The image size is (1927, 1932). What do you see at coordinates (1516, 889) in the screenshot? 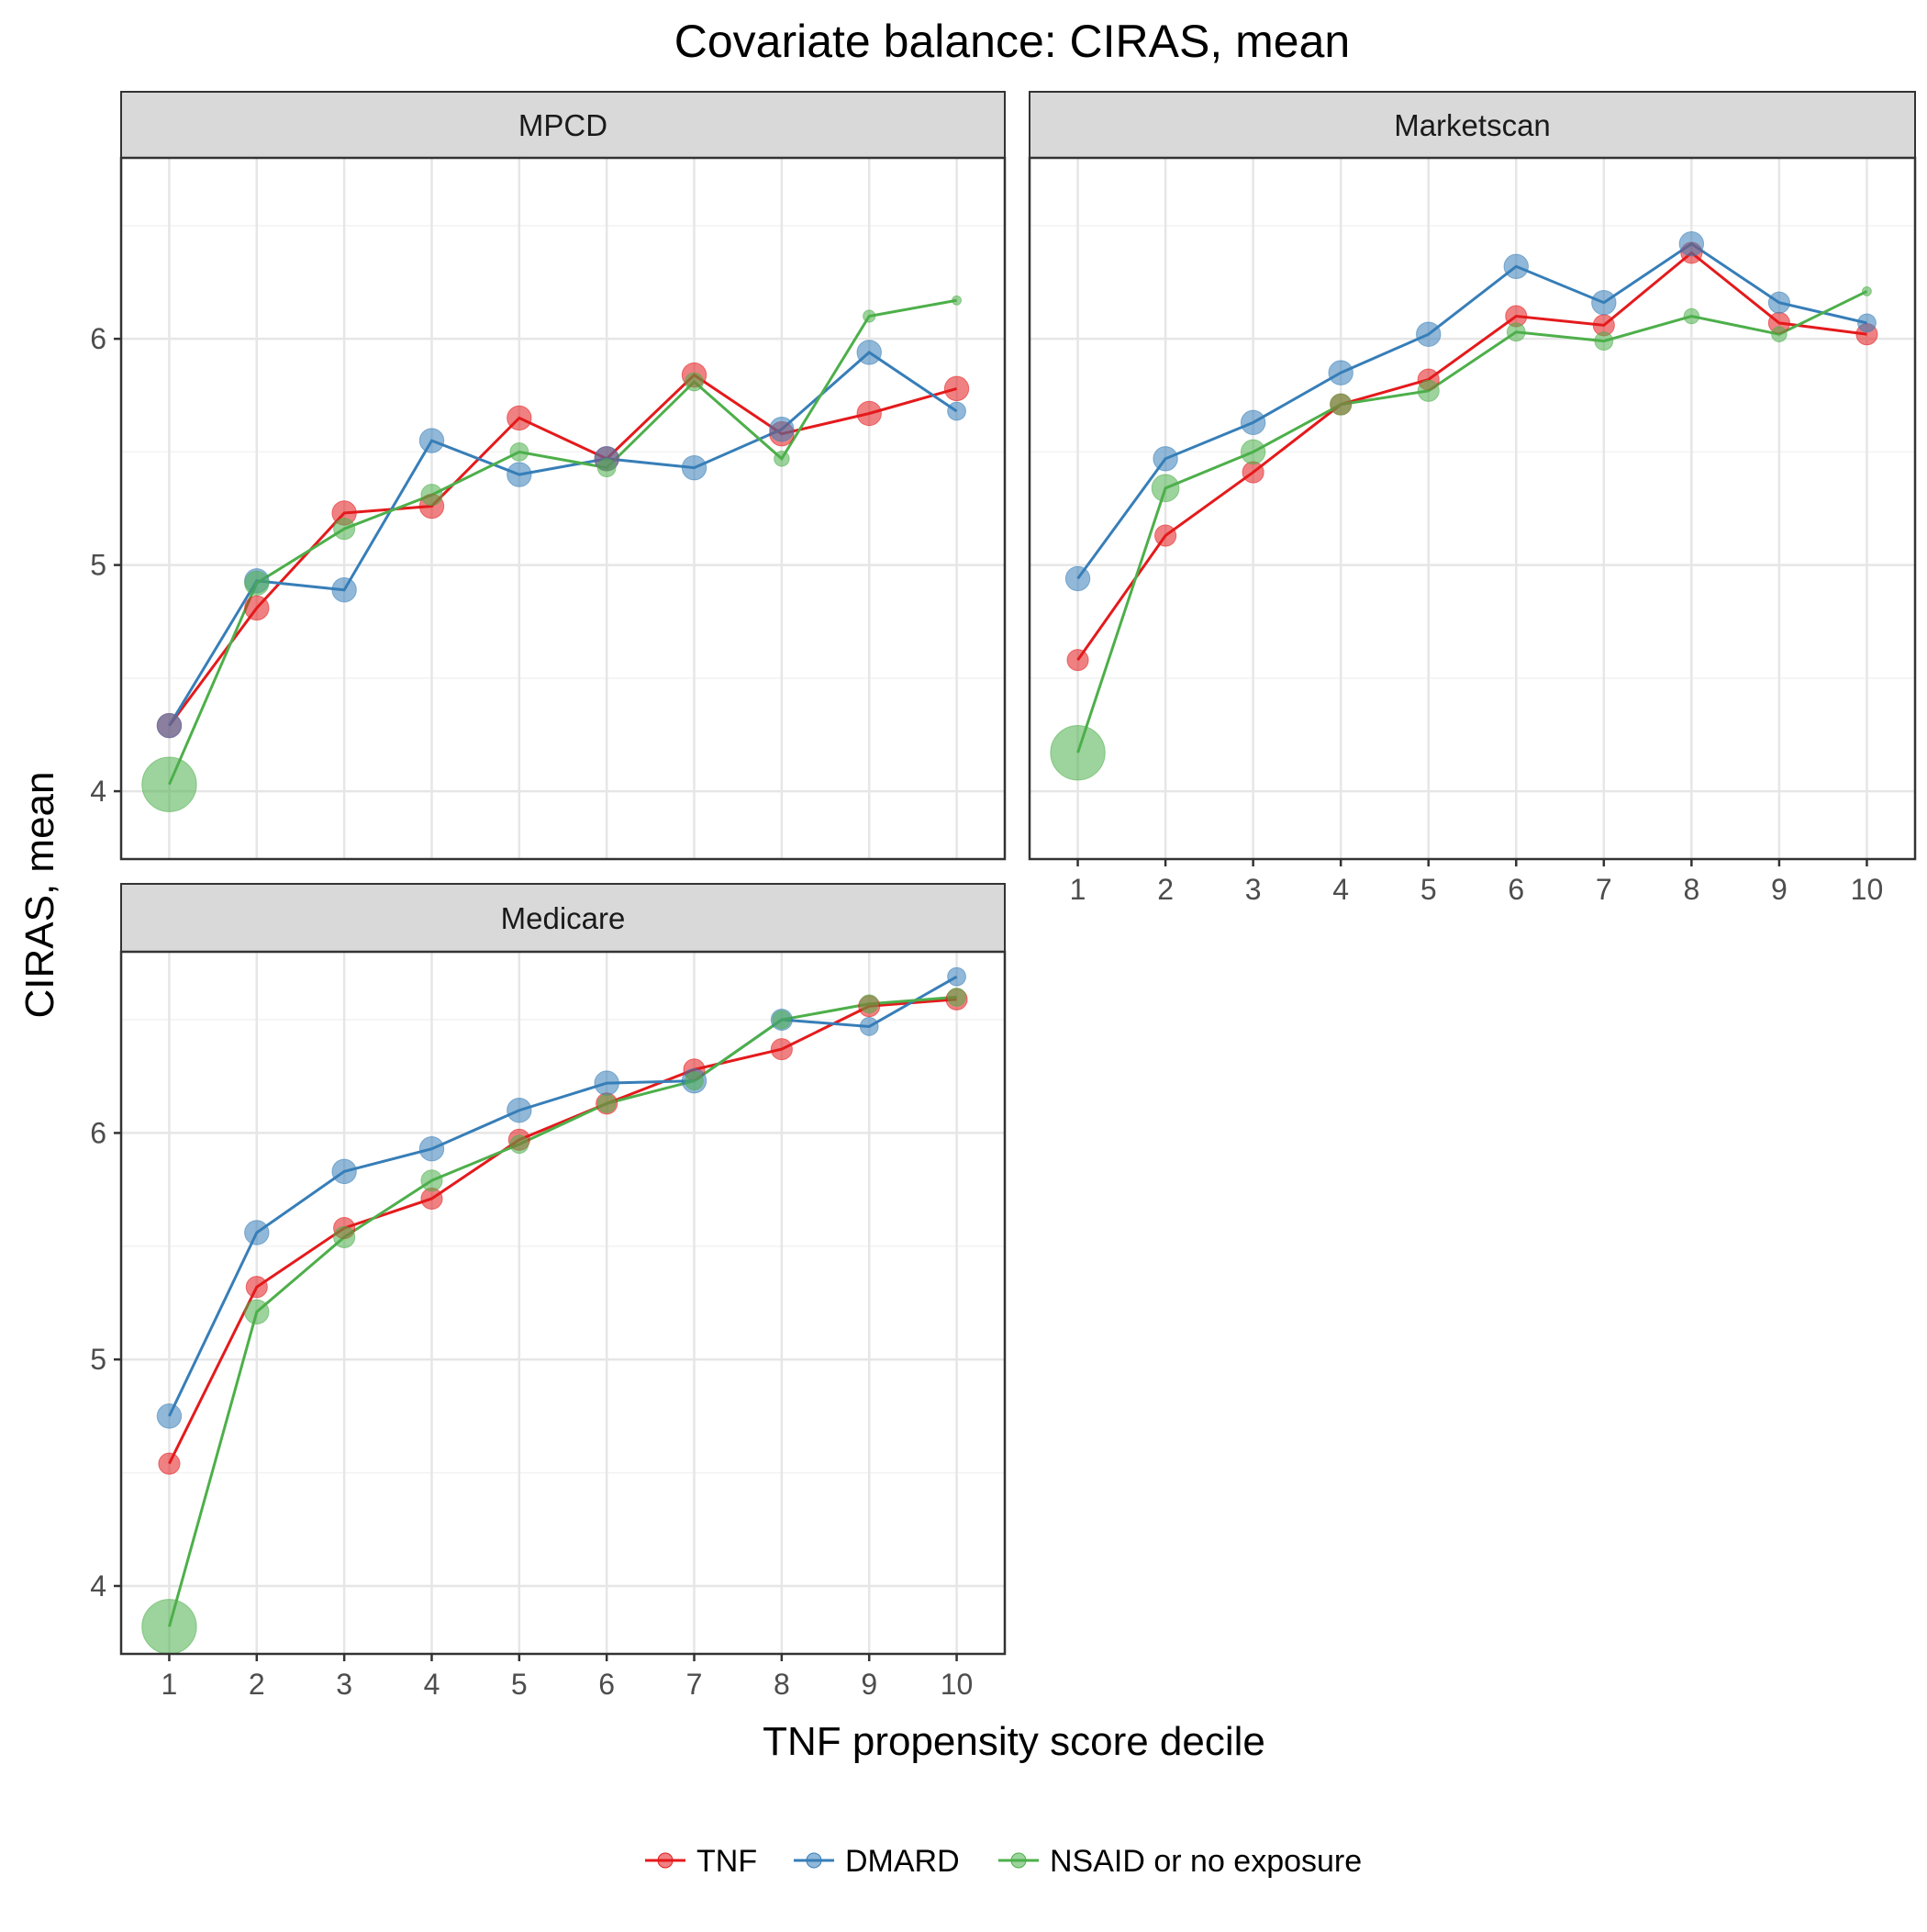
I see `x-tick-label: 6` at bounding box center [1516, 889].